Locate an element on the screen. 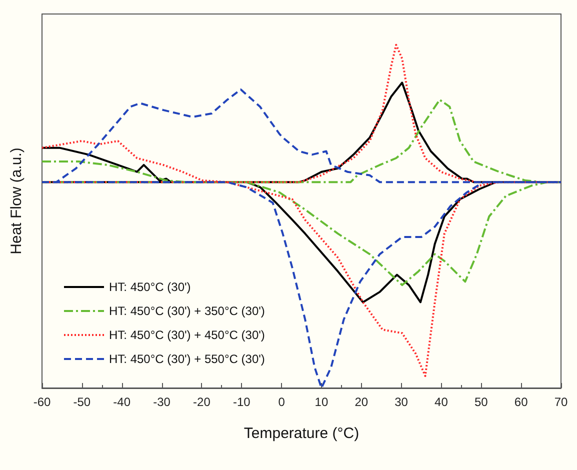  x-axis-title: Temperature (°C) is located at coordinates (302, 433).